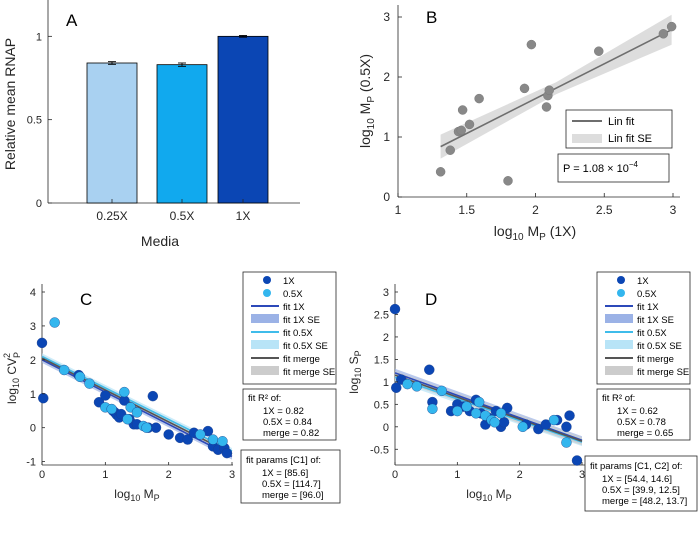  Describe the element at coordinates (305, 346) in the screenshot. I see `legend-label: fit 0.5X SE` at that location.